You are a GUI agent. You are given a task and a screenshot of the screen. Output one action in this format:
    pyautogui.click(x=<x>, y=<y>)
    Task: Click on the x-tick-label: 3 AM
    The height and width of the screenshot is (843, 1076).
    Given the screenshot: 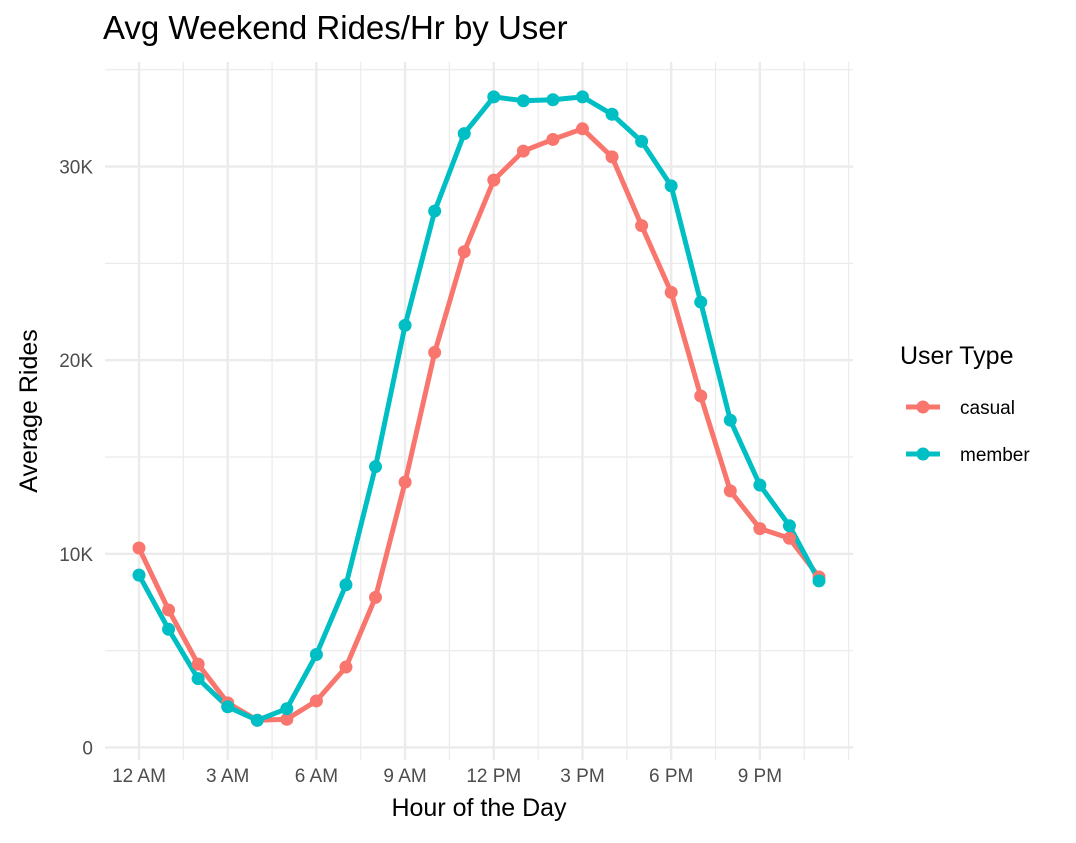 What is the action you would take?
    pyautogui.click(x=227, y=776)
    